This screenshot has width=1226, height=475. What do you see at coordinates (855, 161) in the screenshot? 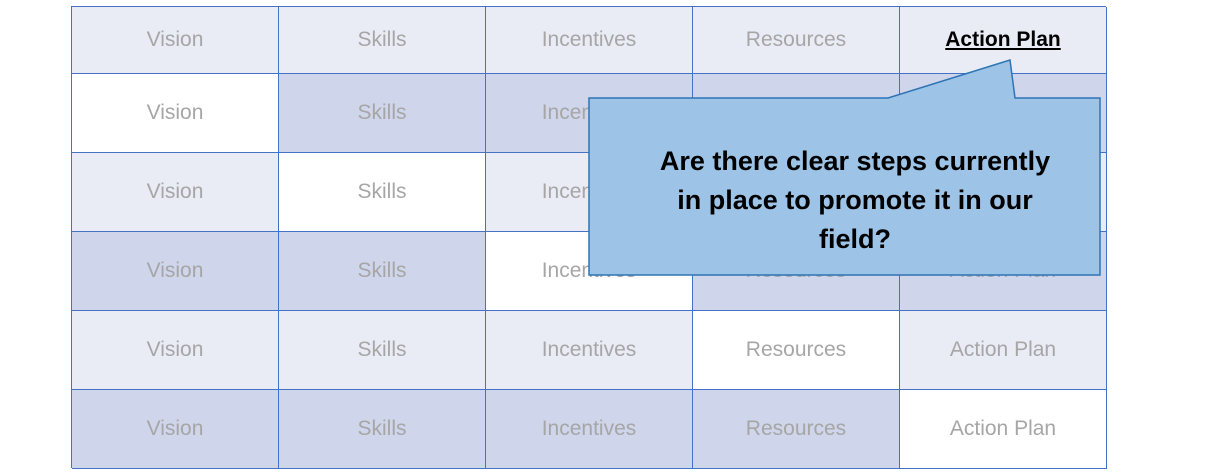
I see `callout-line-1: Are there clear steps currently` at bounding box center [855, 161].